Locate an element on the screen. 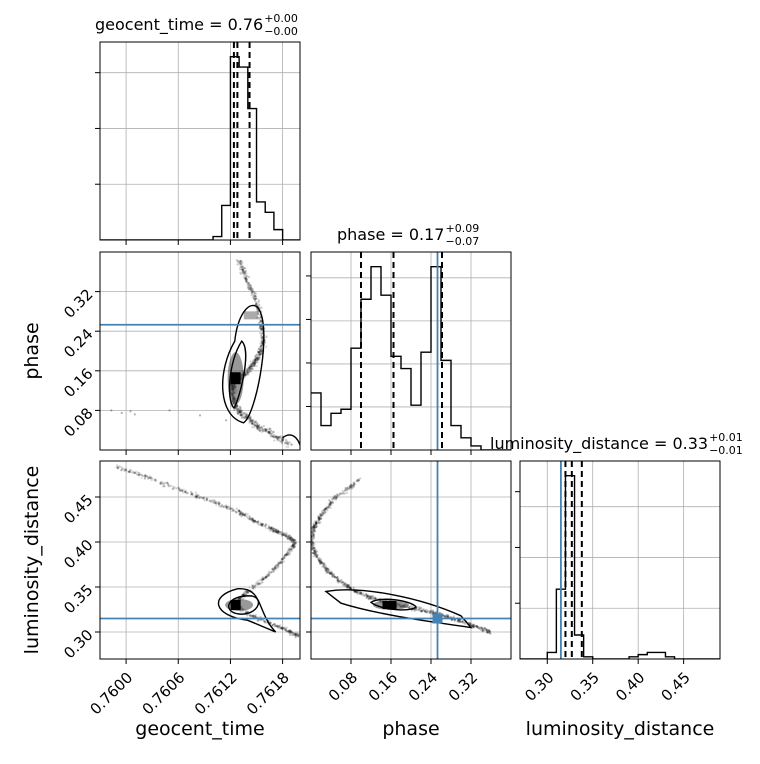 Image resolution: width=760 pixels, height=764 pixels. x-tick-label: 0.35 is located at coordinates (585, 687).